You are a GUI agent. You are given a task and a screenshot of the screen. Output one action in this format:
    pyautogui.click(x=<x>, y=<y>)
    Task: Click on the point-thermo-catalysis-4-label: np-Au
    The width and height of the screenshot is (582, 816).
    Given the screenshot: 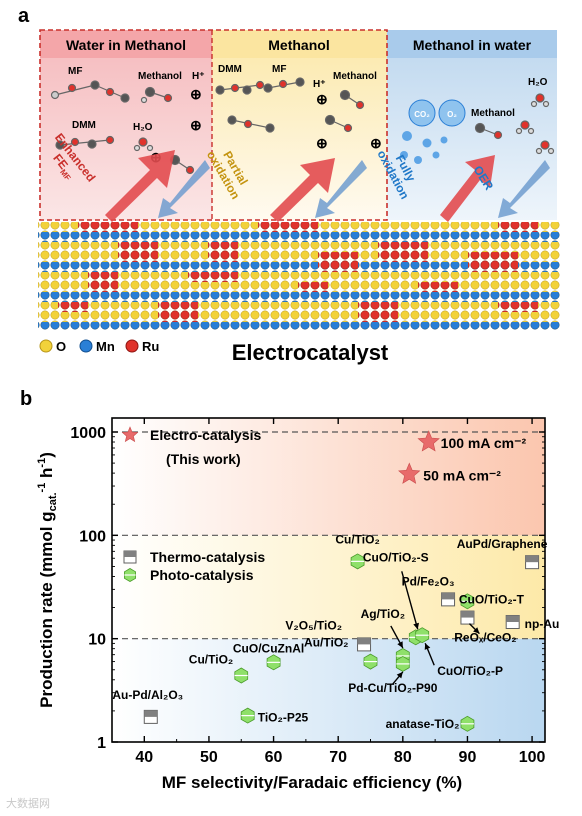 What is the action you would take?
    pyautogui.click(x=542, y=624)
    